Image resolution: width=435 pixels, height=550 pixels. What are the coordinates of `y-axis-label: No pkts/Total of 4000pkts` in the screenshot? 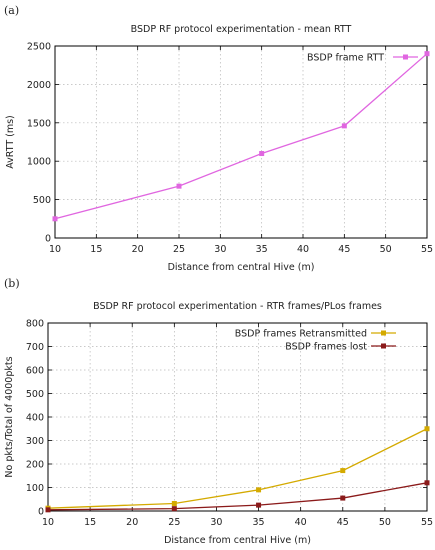 It's located at (9, 416).